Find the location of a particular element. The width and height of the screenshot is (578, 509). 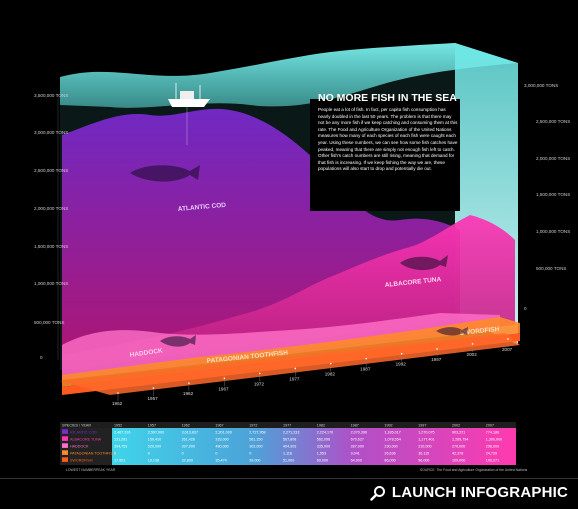

table-cell: 270,000 is located at coordinates (458, 447).